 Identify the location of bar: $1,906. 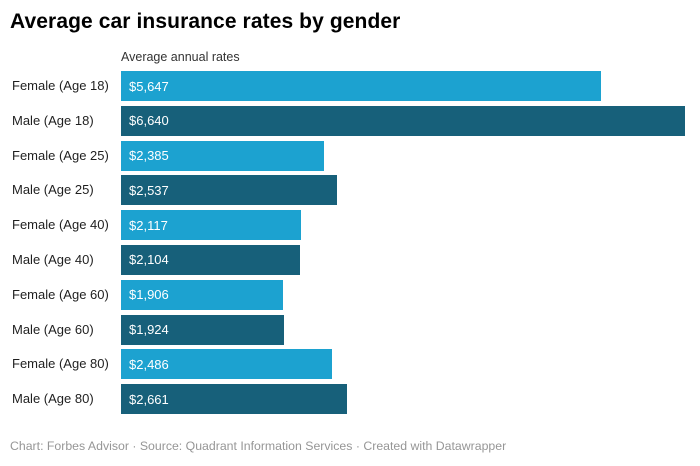
(202, 294).